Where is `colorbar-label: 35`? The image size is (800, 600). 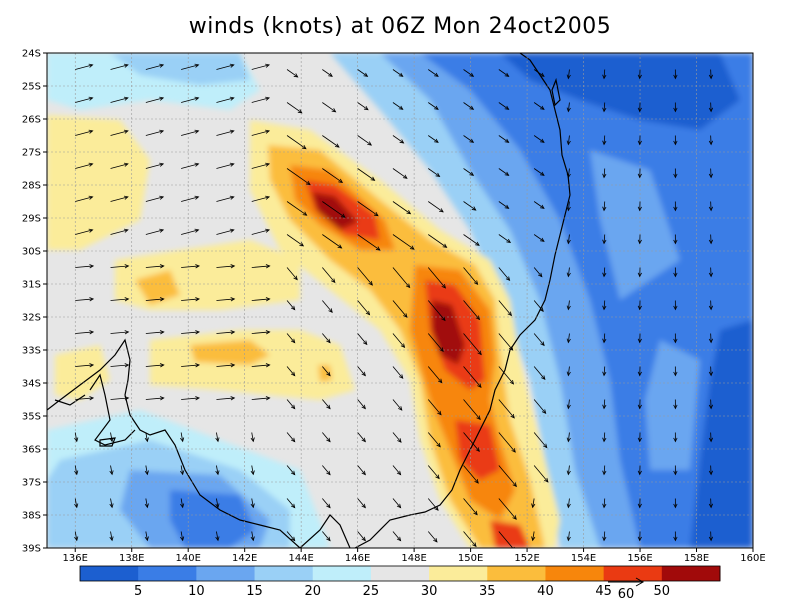
colorbar-label: 35 is located at coordinates (487, 591).